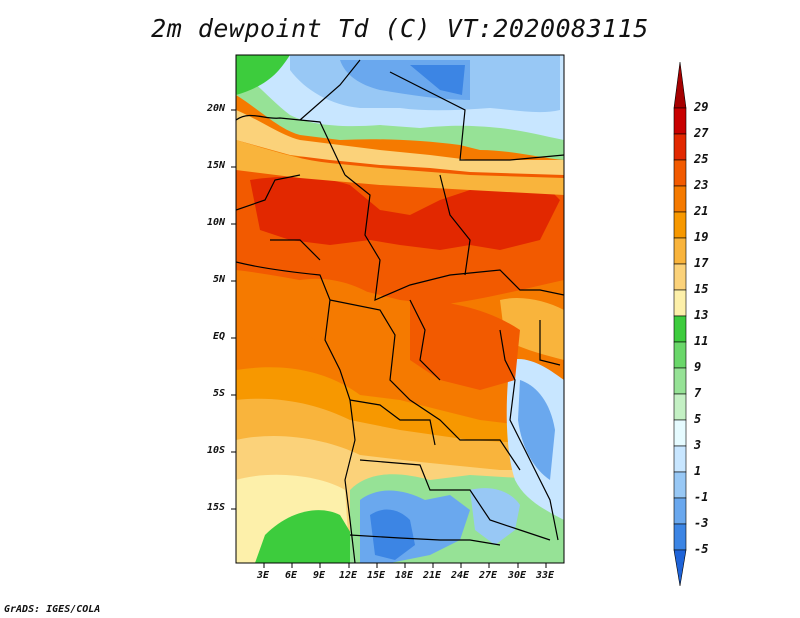 The image size is (800, 618). I want to click on lon-label: 9E, so click(319, 575).